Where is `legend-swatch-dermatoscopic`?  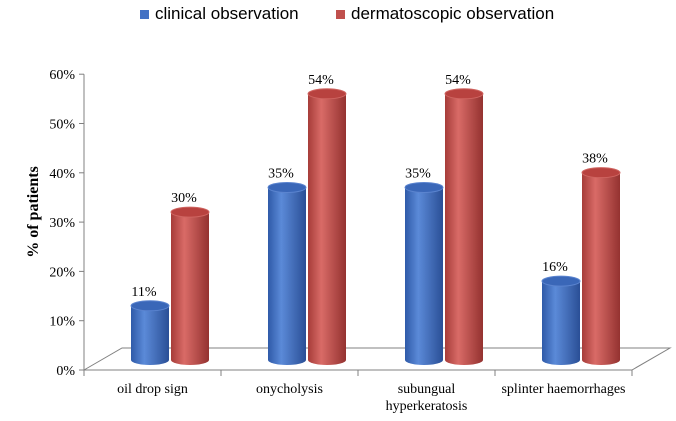 legend-swatch-dermatoscopic is located at coordinates (340, 14).